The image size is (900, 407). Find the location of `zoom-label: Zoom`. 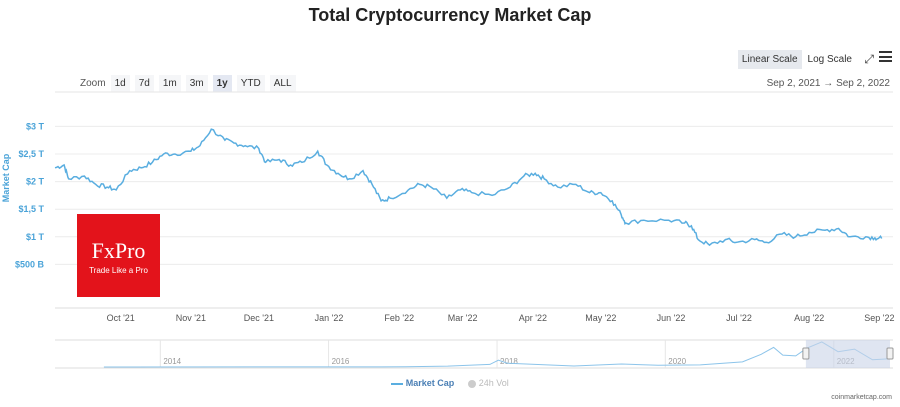

zoom-label: Zoom is located at coordinates (93, 83).